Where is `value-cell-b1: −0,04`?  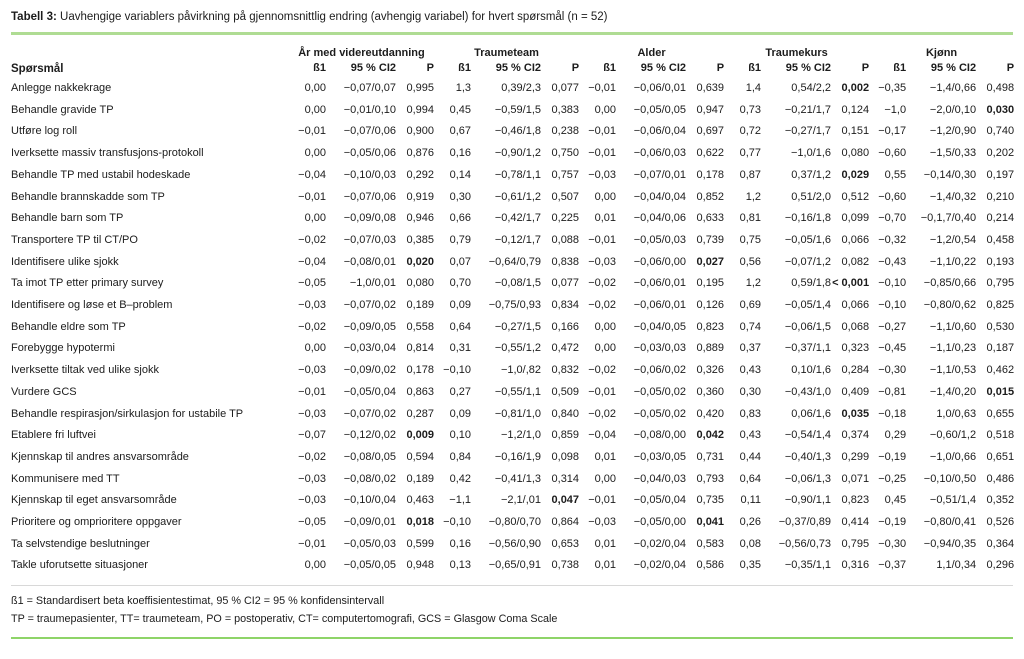 value-cell-b1: −0,04 is located at coordinates (312, 174).